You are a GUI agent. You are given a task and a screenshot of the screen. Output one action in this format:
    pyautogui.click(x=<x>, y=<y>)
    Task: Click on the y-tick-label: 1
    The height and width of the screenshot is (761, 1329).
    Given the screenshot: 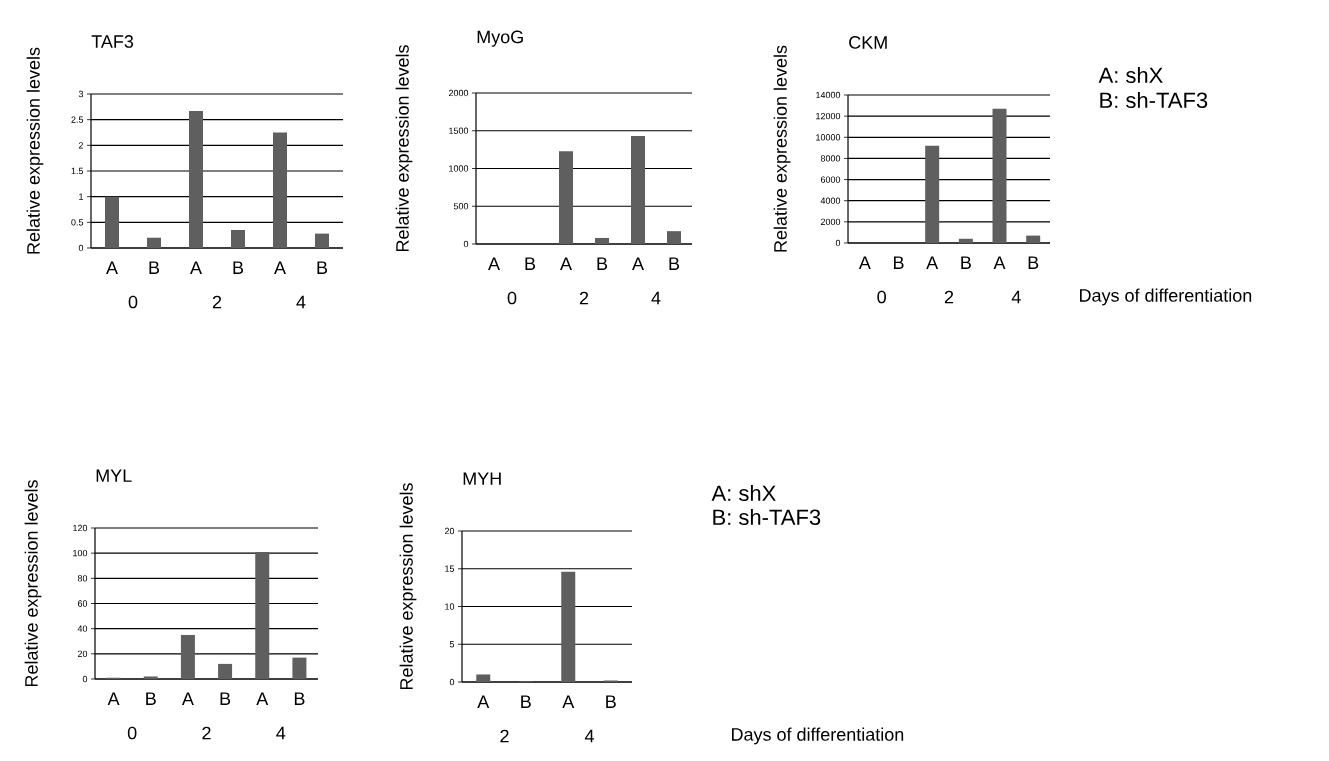 What is the action you would take?
    pyautogui.click(x=81, y=196)
    